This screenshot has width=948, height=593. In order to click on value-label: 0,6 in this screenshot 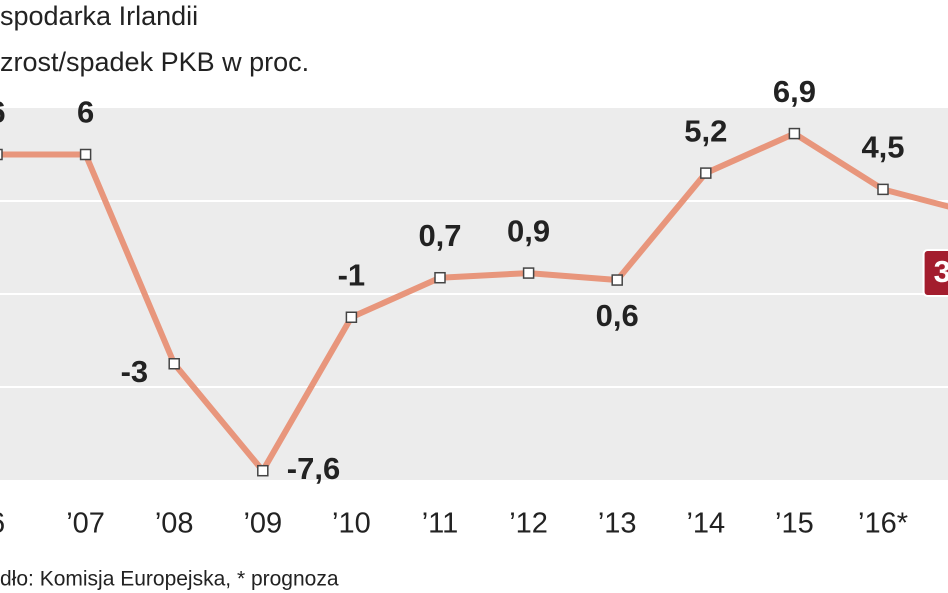, I will do `click(617, 315)`.